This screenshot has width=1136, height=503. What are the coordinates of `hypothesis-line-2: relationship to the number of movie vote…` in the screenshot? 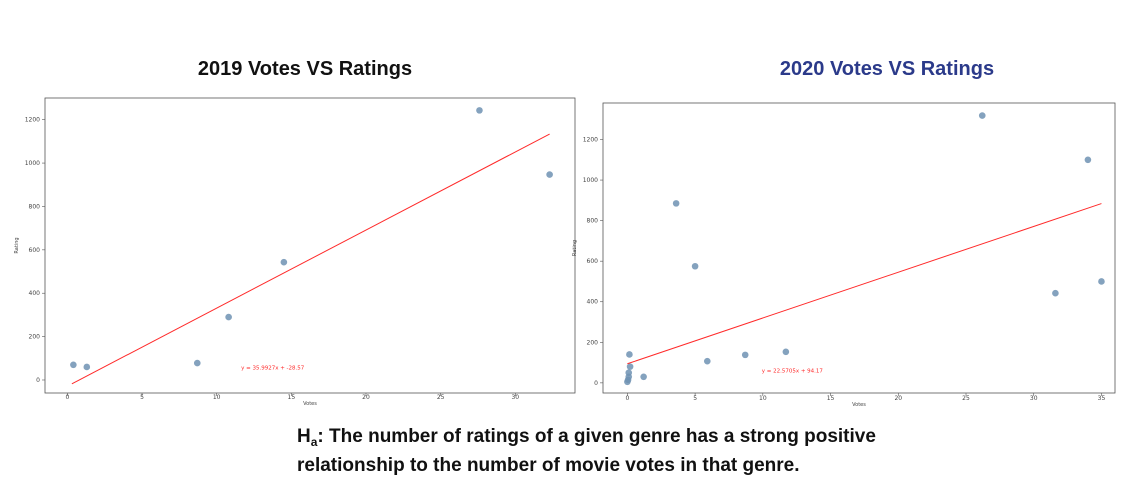 It's located at (548, 465).